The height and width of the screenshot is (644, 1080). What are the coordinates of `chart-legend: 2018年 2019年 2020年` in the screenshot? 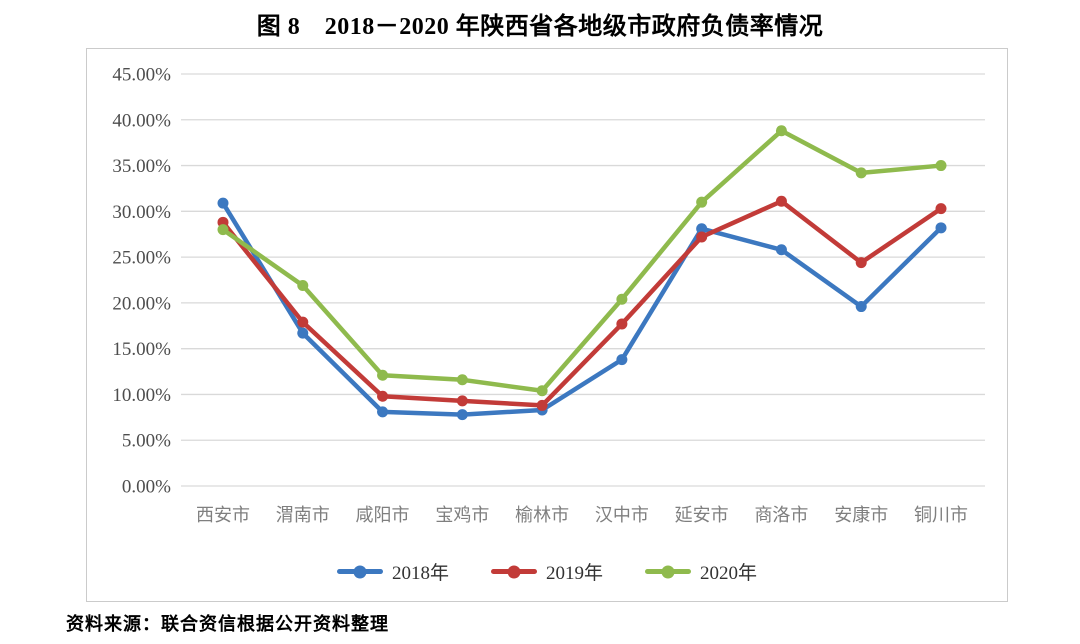 It's located at (547, 571).